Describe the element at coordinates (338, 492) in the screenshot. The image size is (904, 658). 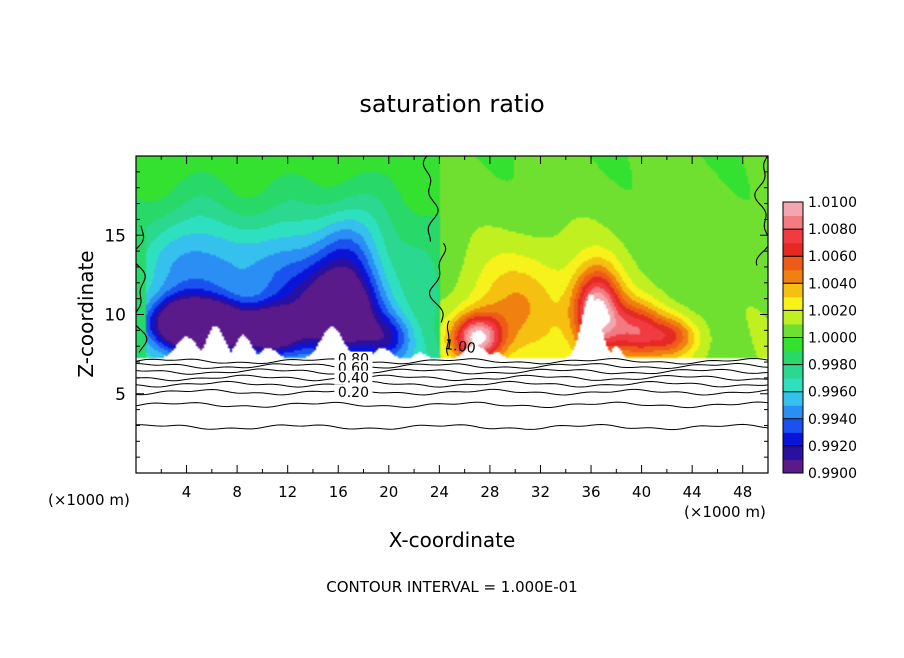
I see `x-tick-label: 16` at that location.